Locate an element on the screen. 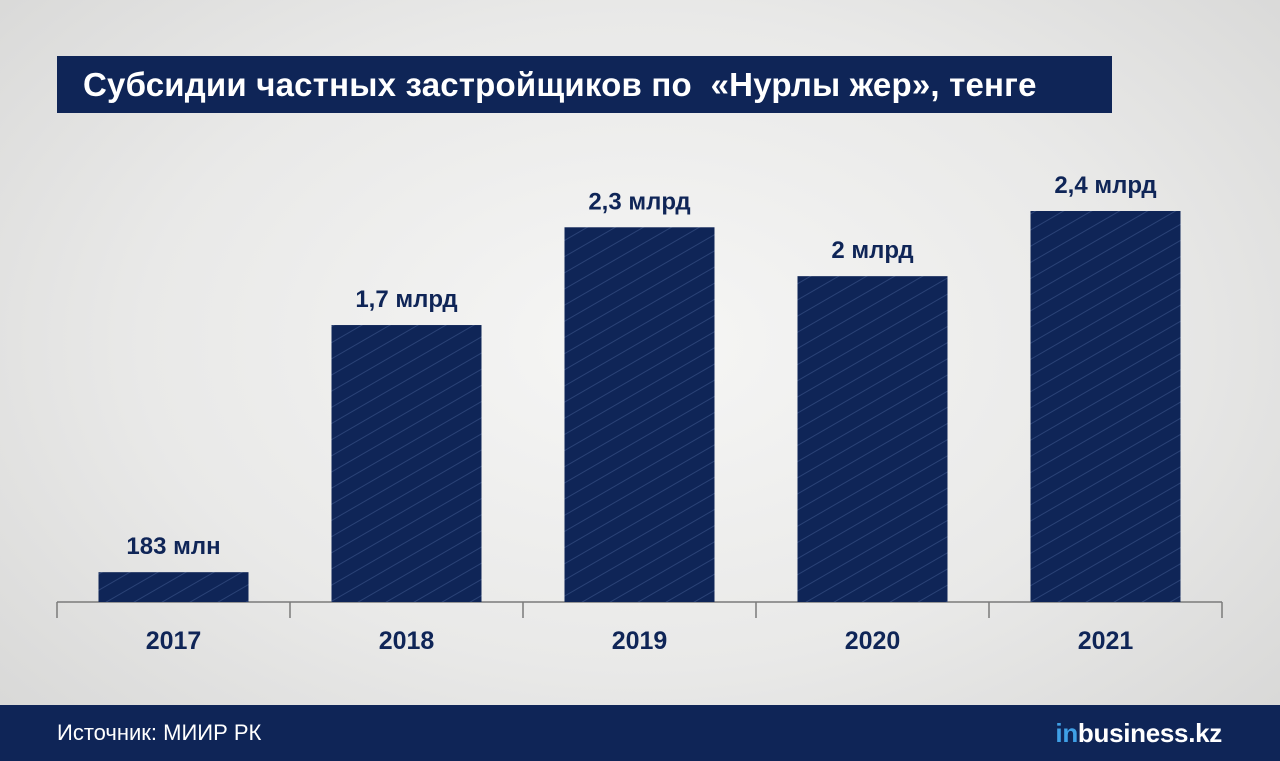  bar-2019 is located at coordinates (639, 414).